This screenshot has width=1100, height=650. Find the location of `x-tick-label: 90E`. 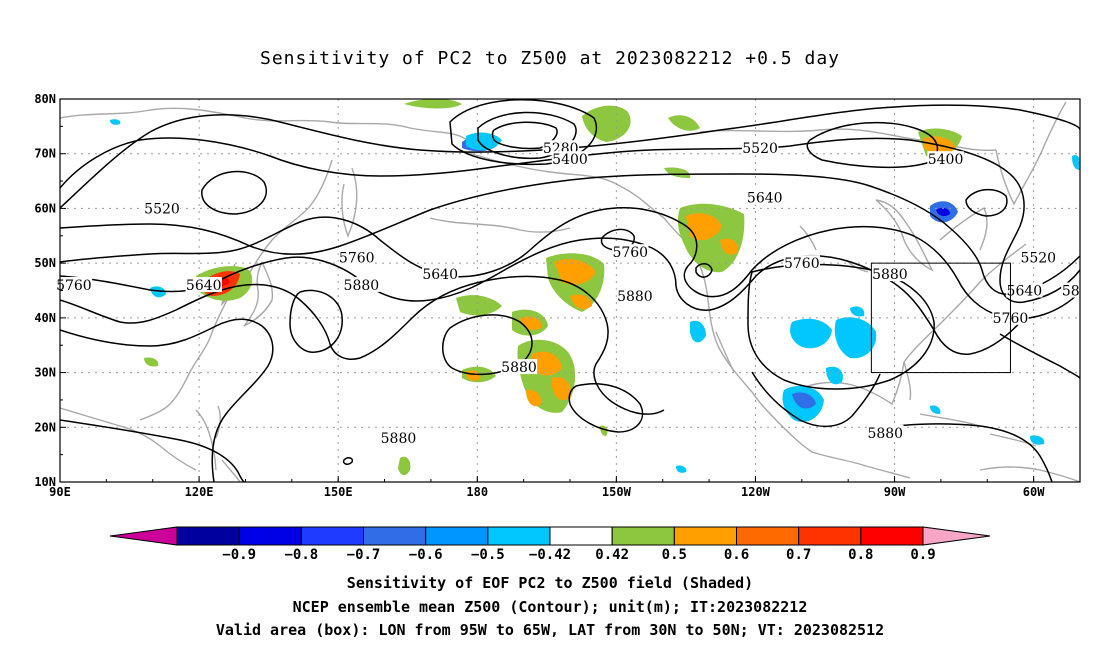

x-tick-label: 90E is located at coordinates (60, 492).